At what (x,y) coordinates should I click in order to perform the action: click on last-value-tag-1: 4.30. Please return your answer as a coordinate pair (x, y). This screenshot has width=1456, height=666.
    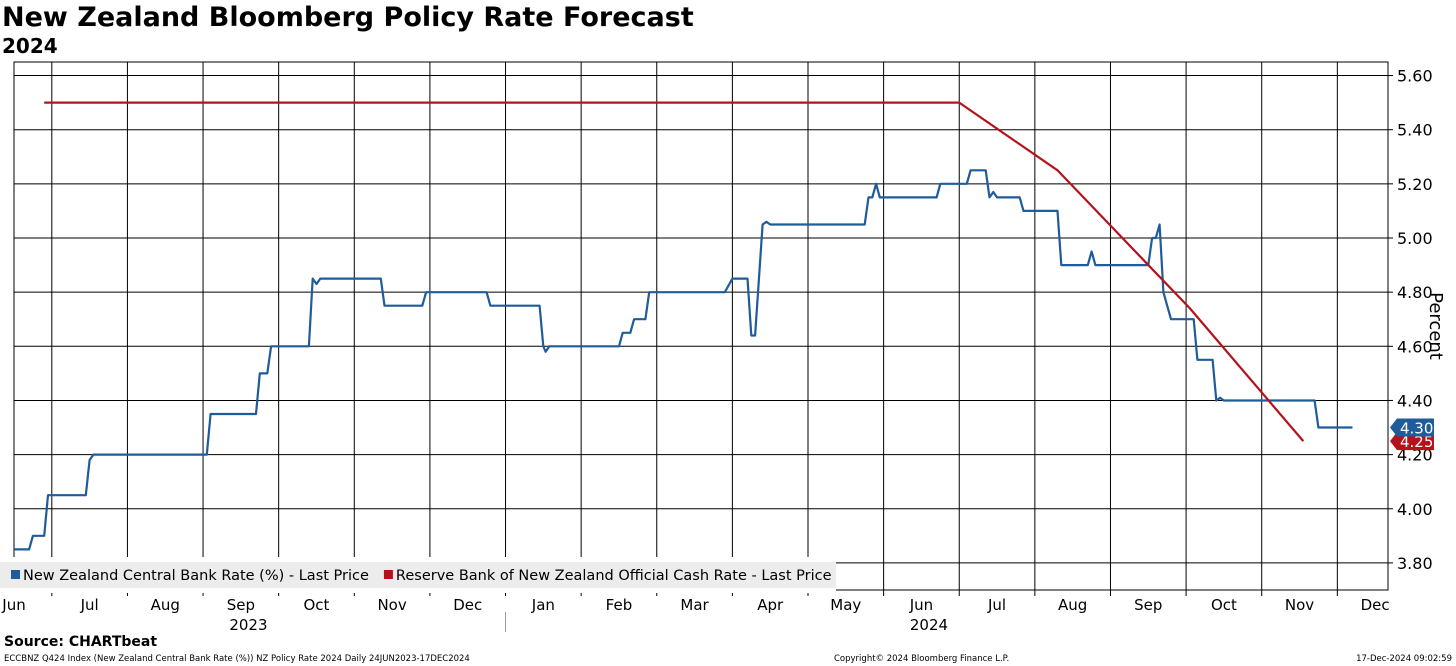
    Looking at the image, I should click on (1412, 428).